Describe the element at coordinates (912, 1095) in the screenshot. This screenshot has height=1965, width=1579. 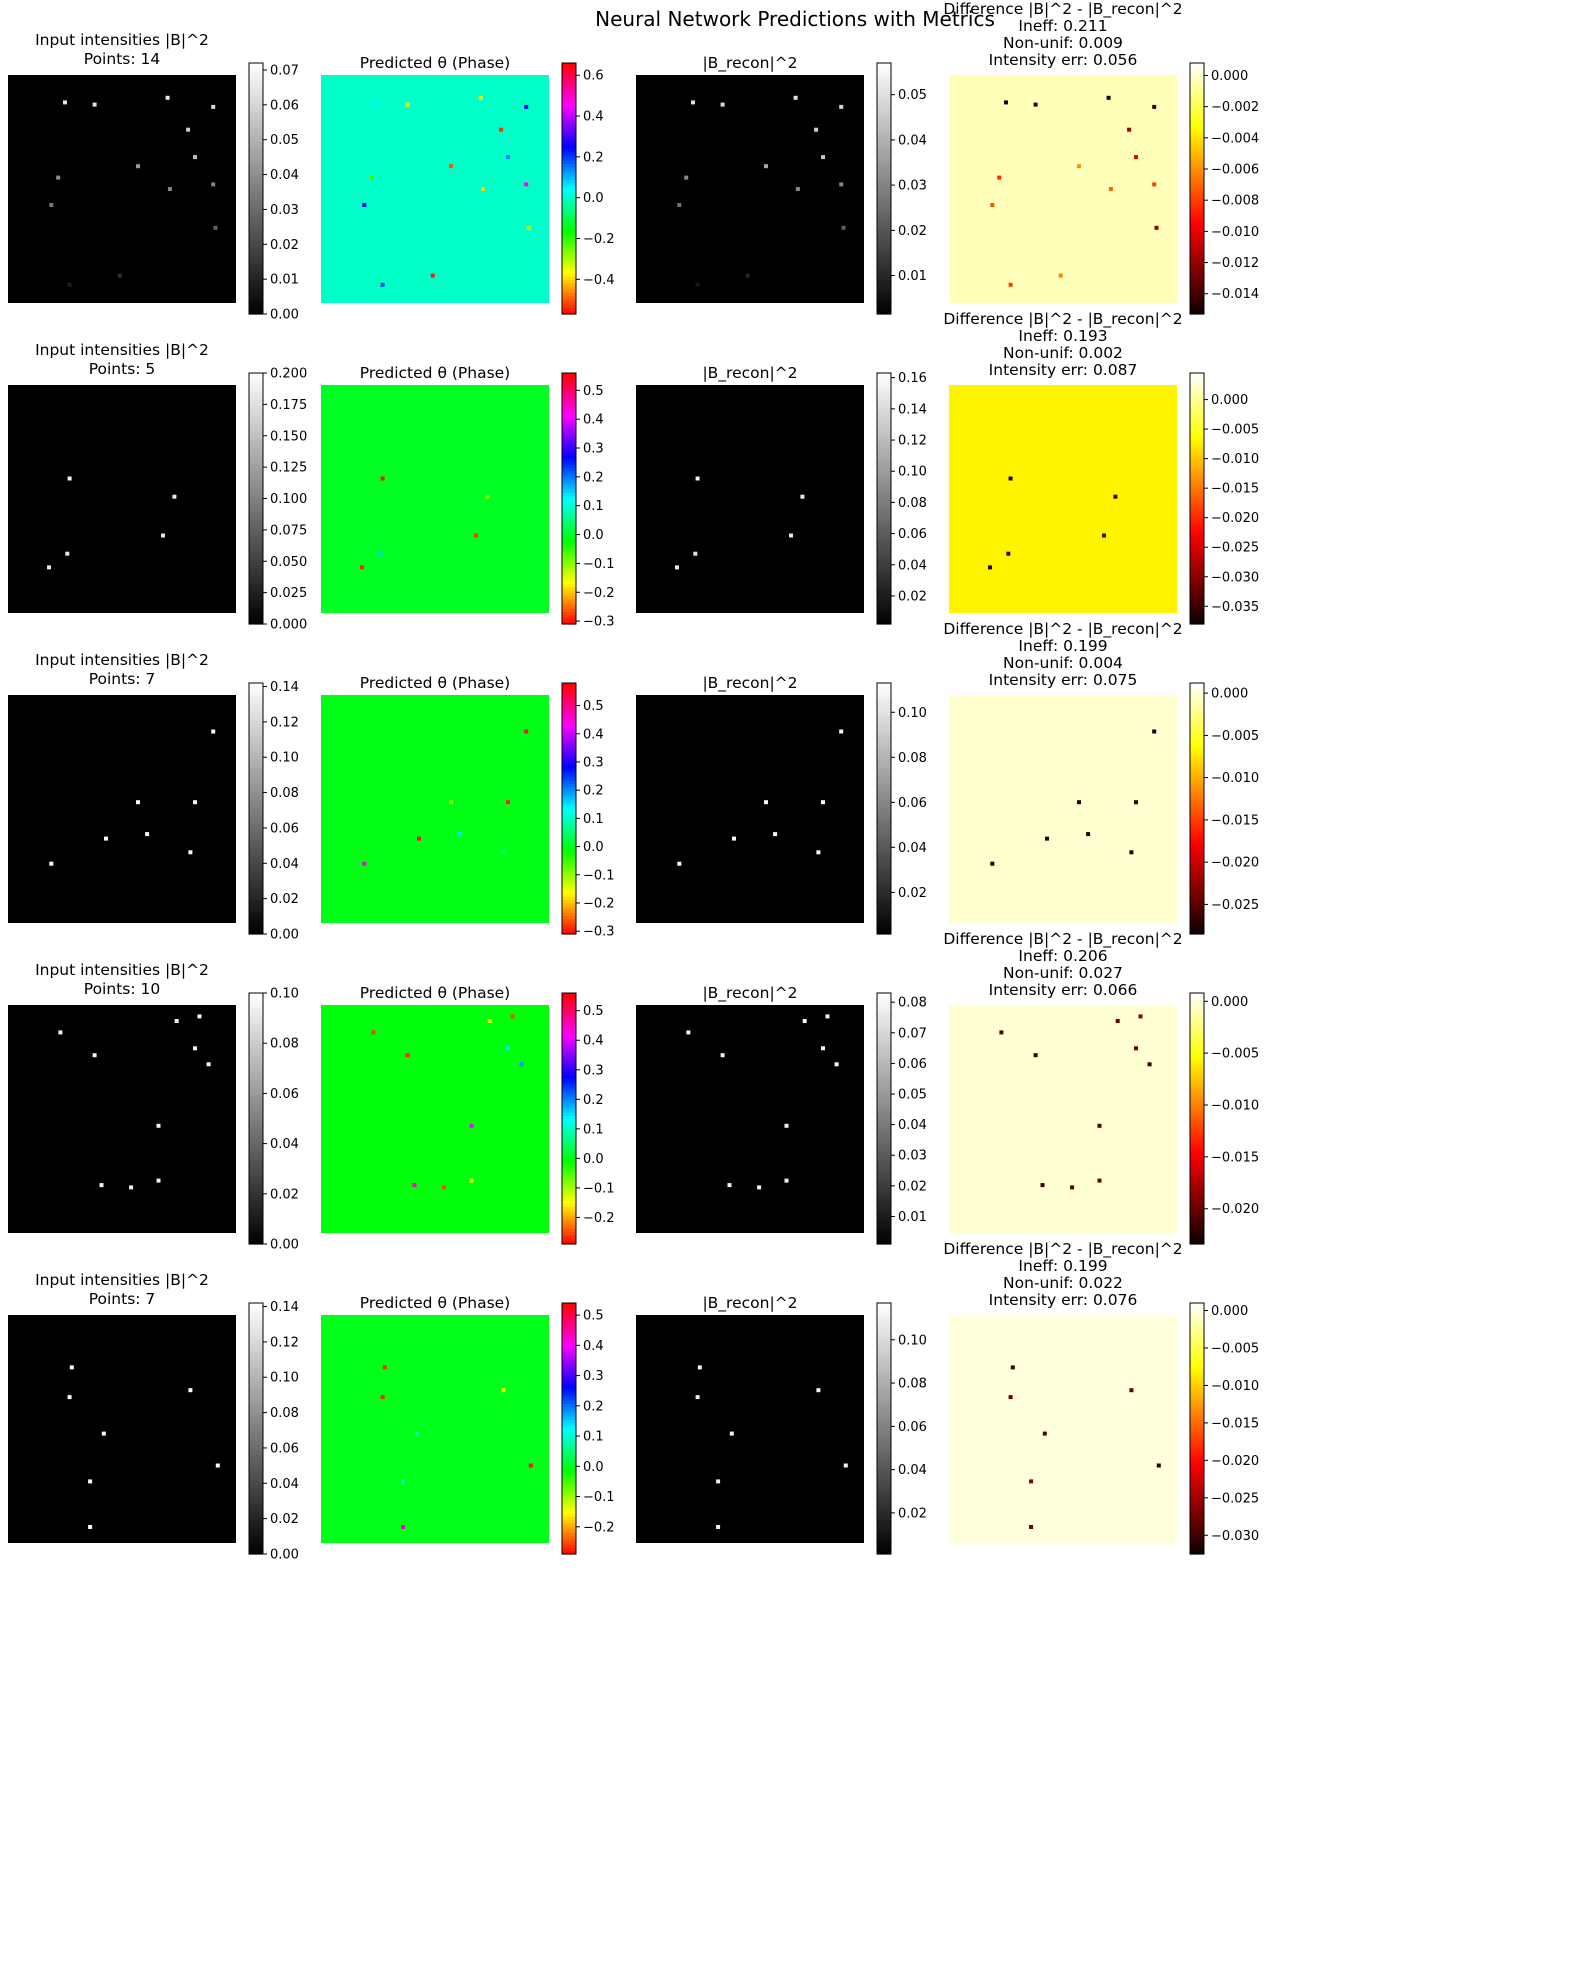
I see `colorbar-tick-label: 0.05` at that location.